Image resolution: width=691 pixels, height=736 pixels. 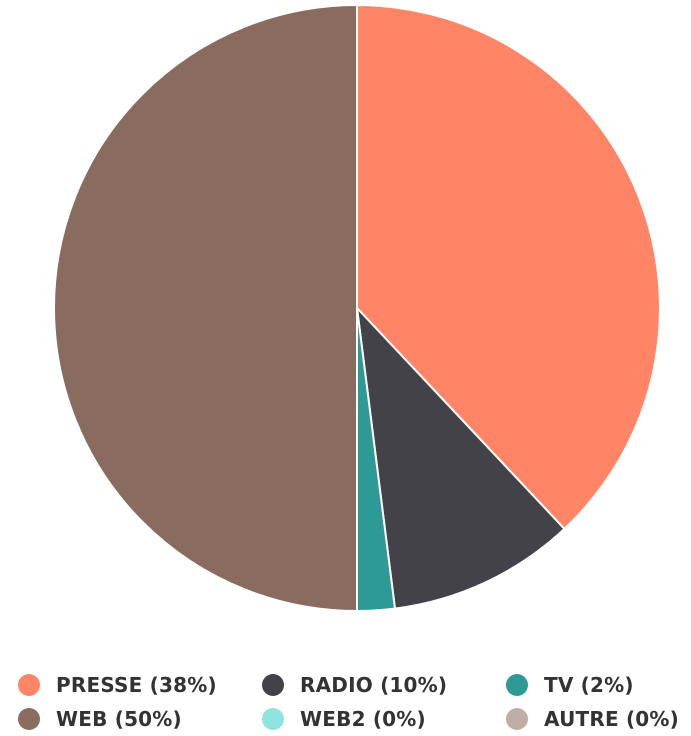 I want to click on legend-item-web2: WEB2 (0%), so click(x=344, y=719).